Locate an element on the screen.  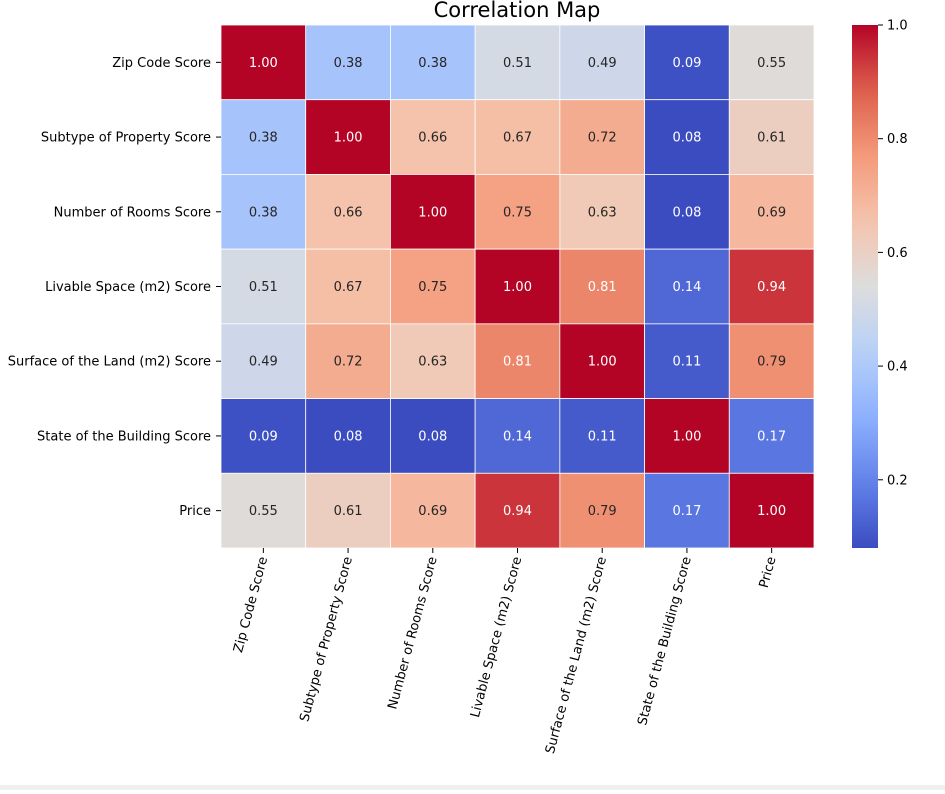
column-tick-label: Surface of the Land (m2) Score is located at coordinates (576, 655).